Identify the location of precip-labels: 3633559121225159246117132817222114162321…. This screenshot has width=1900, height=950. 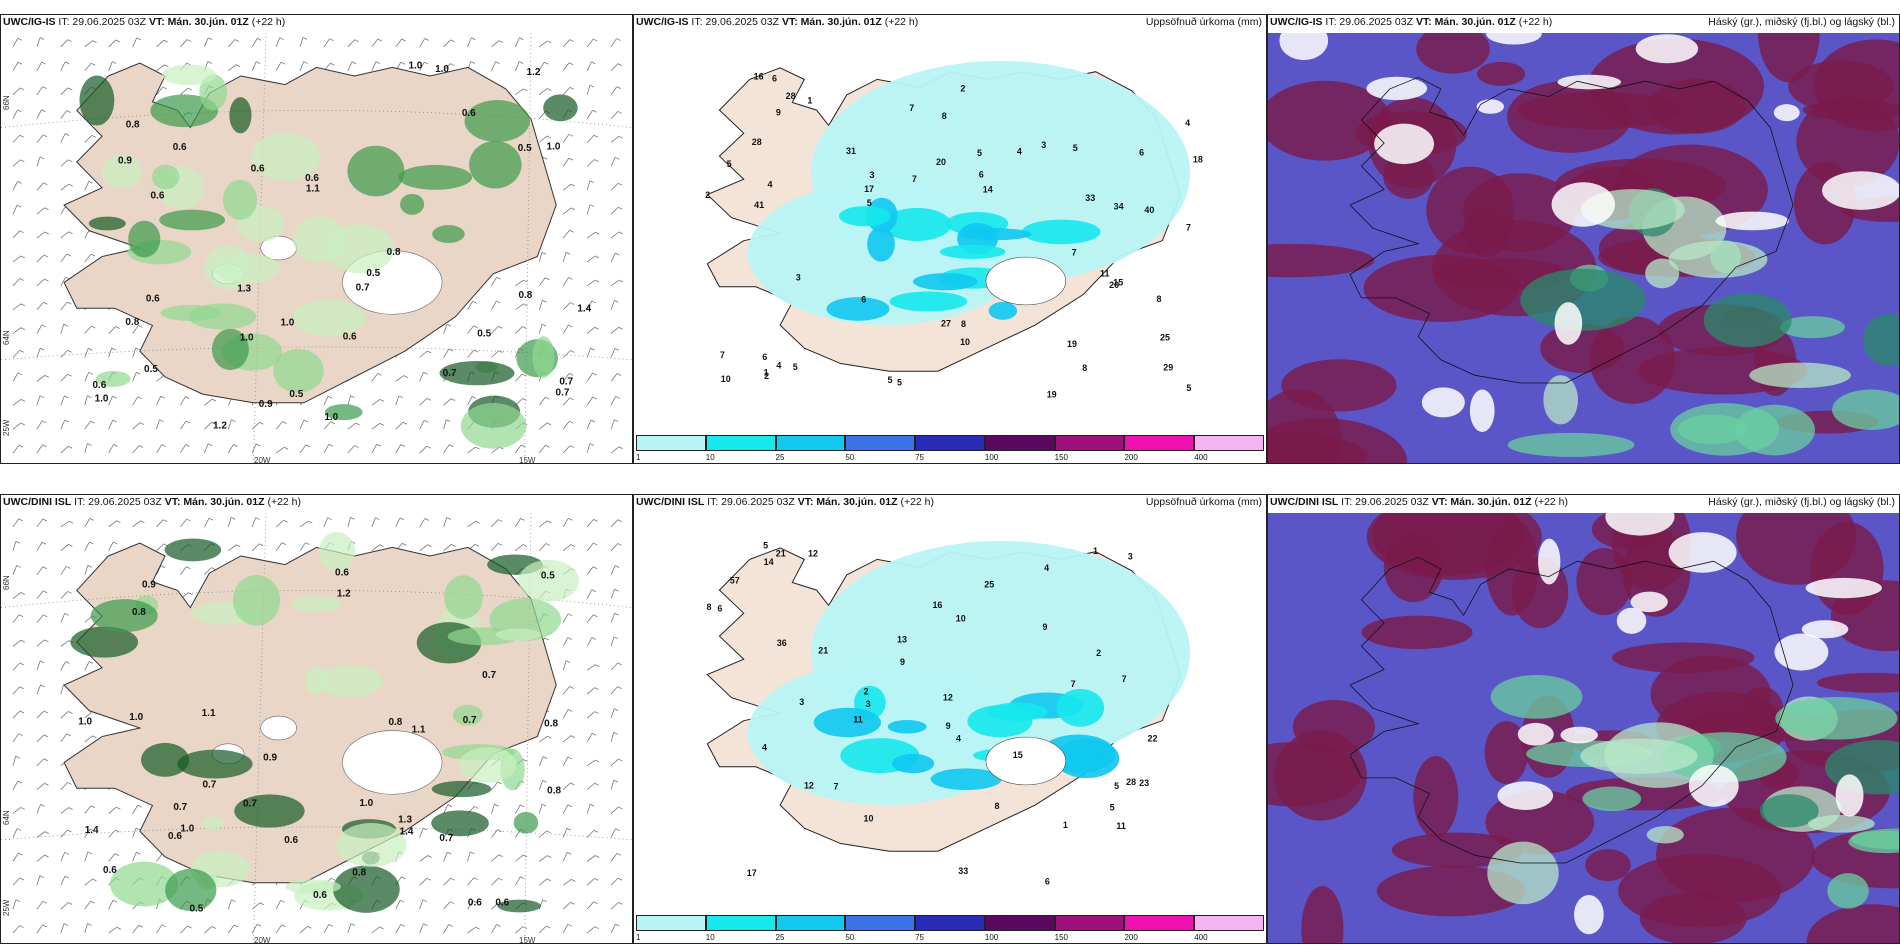
(931, 714).